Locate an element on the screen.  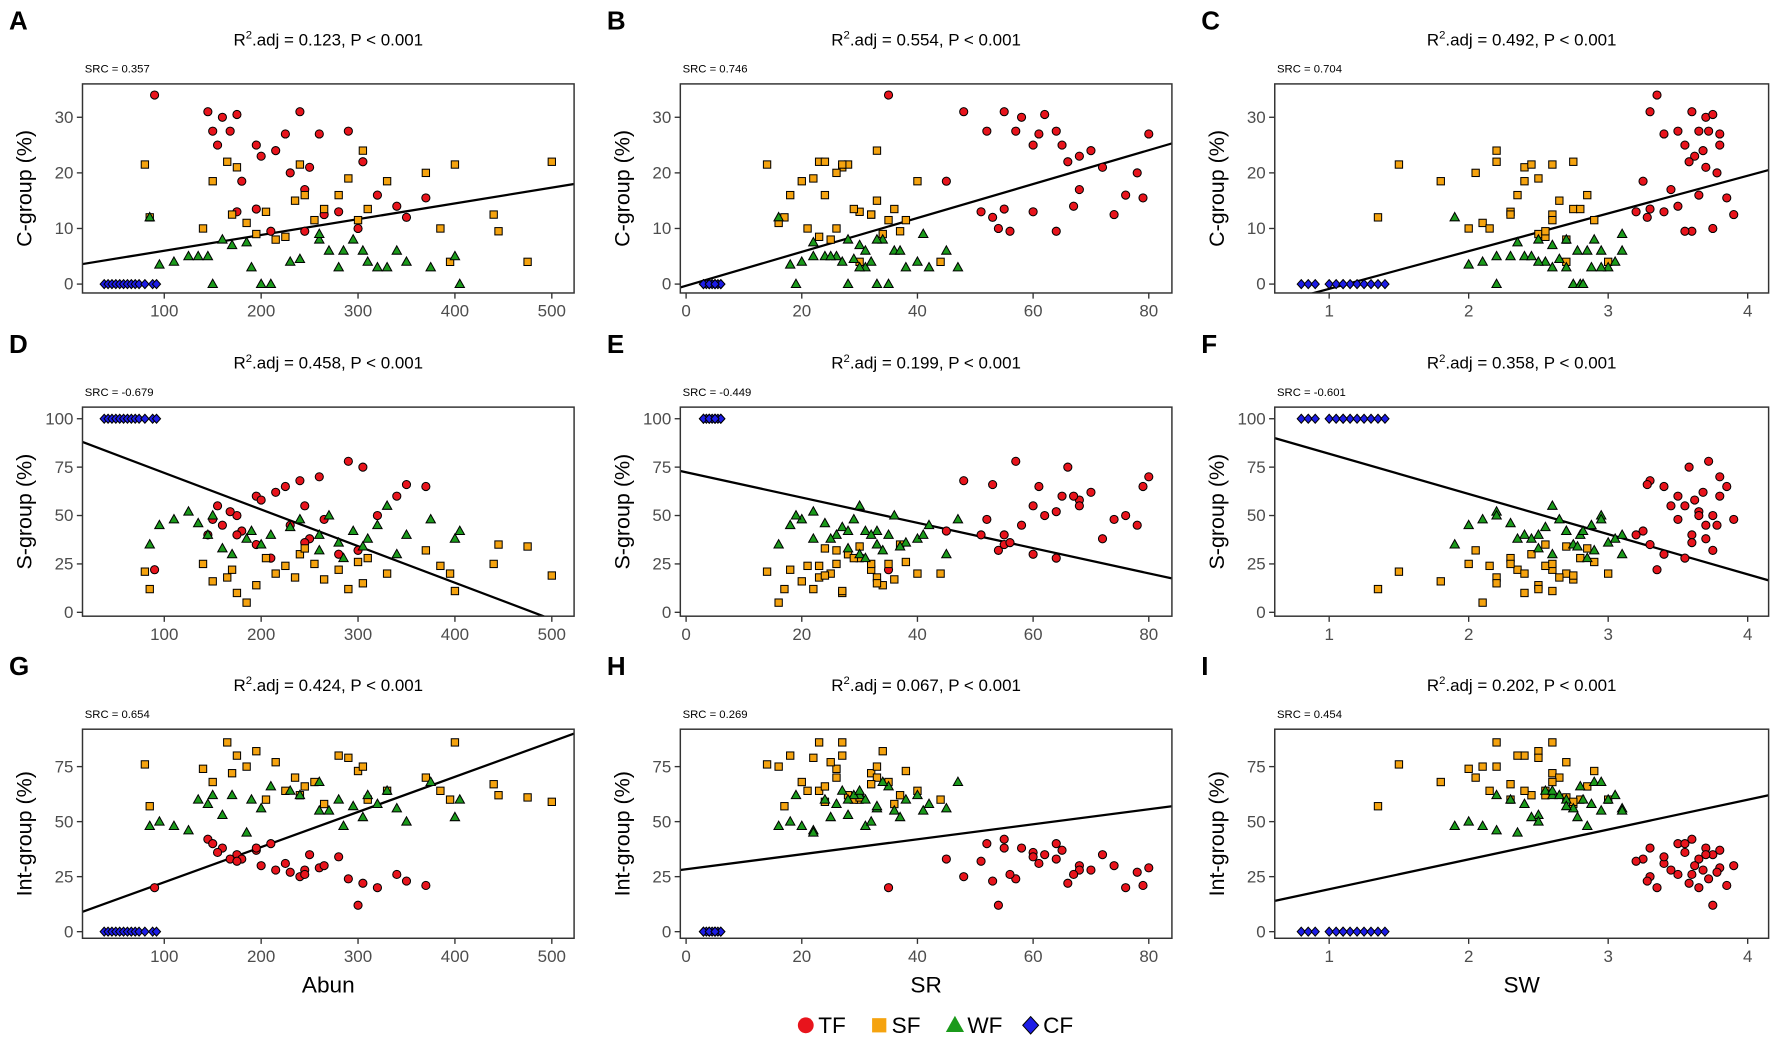
panel-letter: C is located at coordinates (1210, 21).